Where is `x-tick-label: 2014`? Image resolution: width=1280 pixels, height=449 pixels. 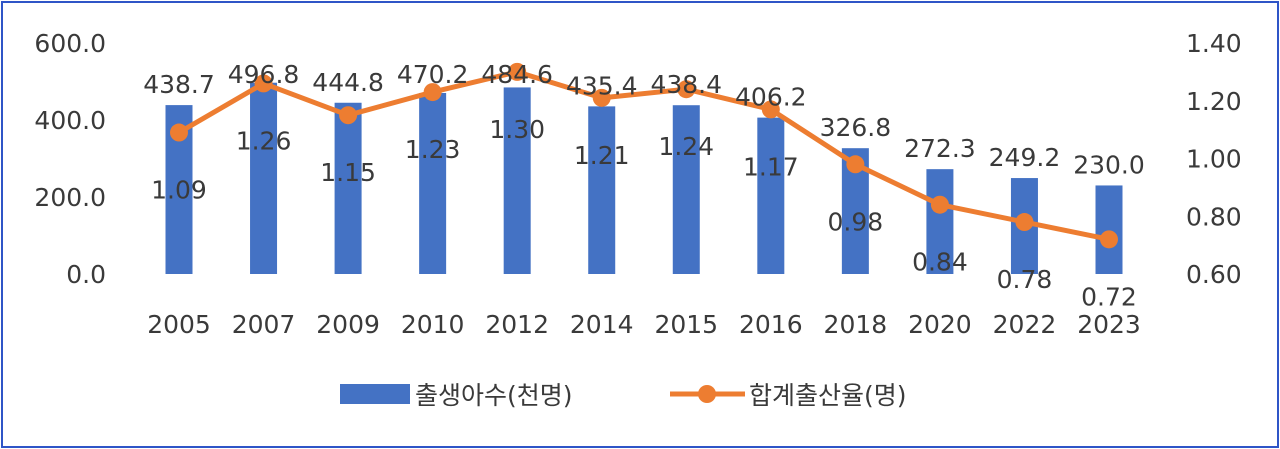 x-tick-label: 2014 is located at coordinates (602, 324).